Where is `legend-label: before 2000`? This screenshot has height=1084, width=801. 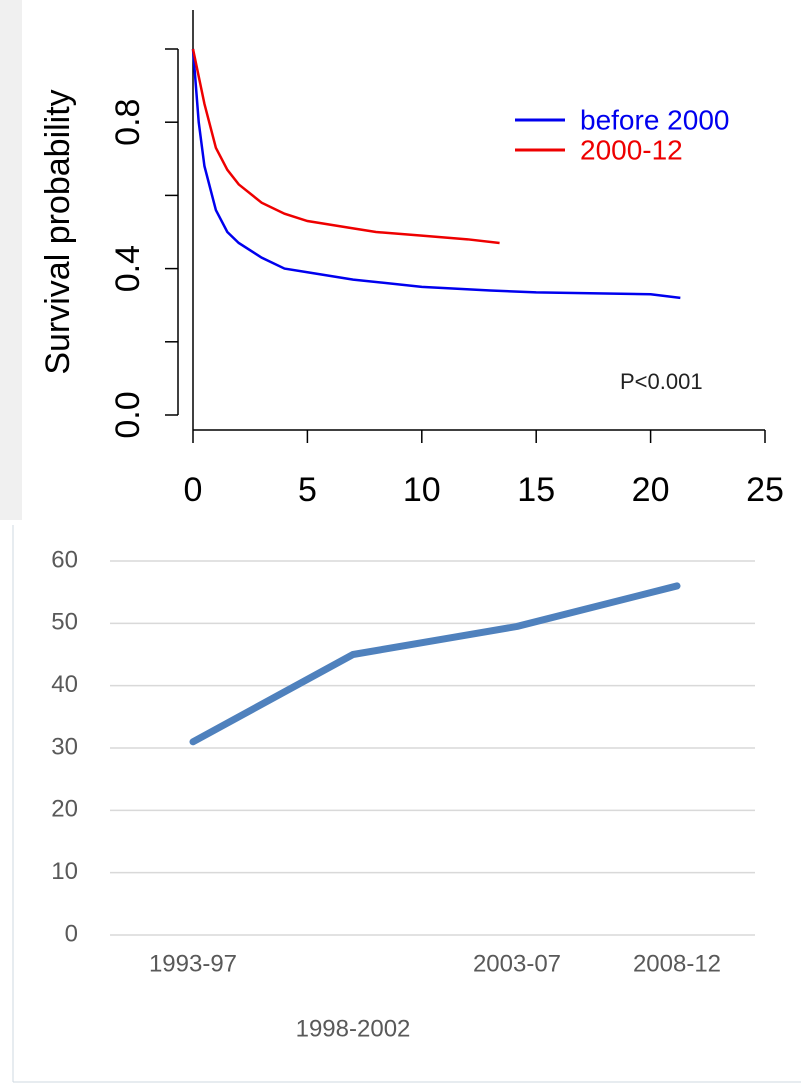 legend-label: before 2000 is located at coordinates (654, 119).